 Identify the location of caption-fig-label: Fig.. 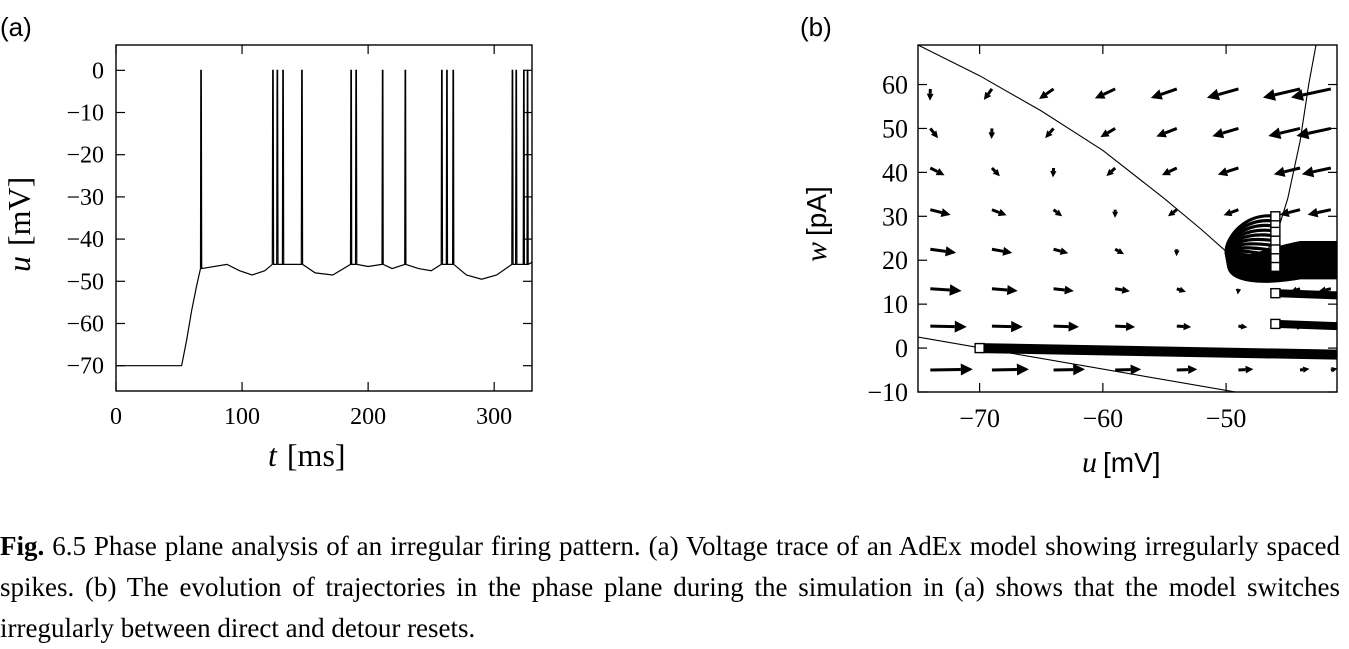
(22, 546).